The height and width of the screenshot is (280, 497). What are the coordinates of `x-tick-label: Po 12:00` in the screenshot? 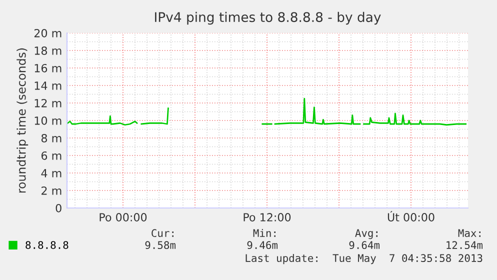 It's located at (267, 217).